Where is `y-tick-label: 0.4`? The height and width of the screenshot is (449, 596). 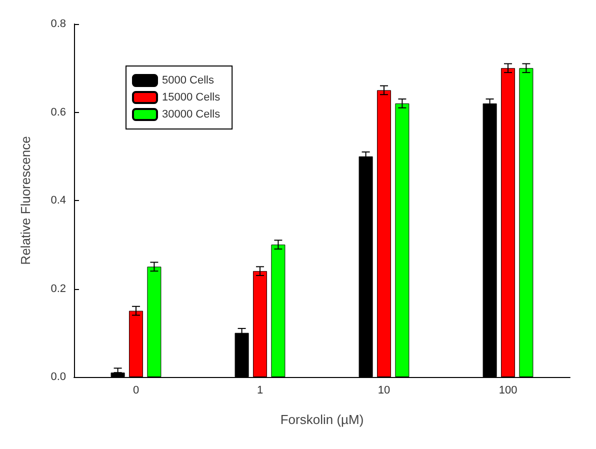 y-tick-label: 0.4 is located at coordinates (58, 200).